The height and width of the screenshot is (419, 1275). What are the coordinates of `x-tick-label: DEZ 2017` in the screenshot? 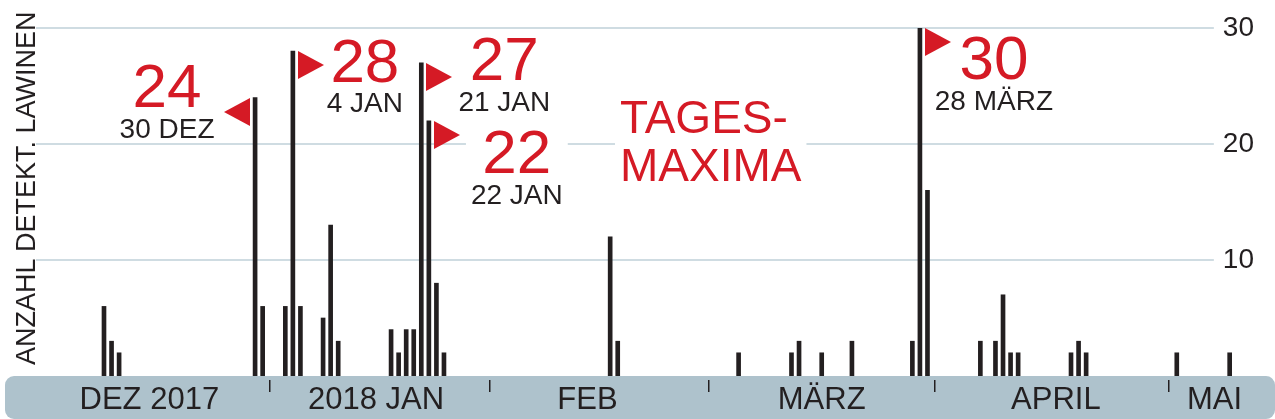 It's located at (149, 399).